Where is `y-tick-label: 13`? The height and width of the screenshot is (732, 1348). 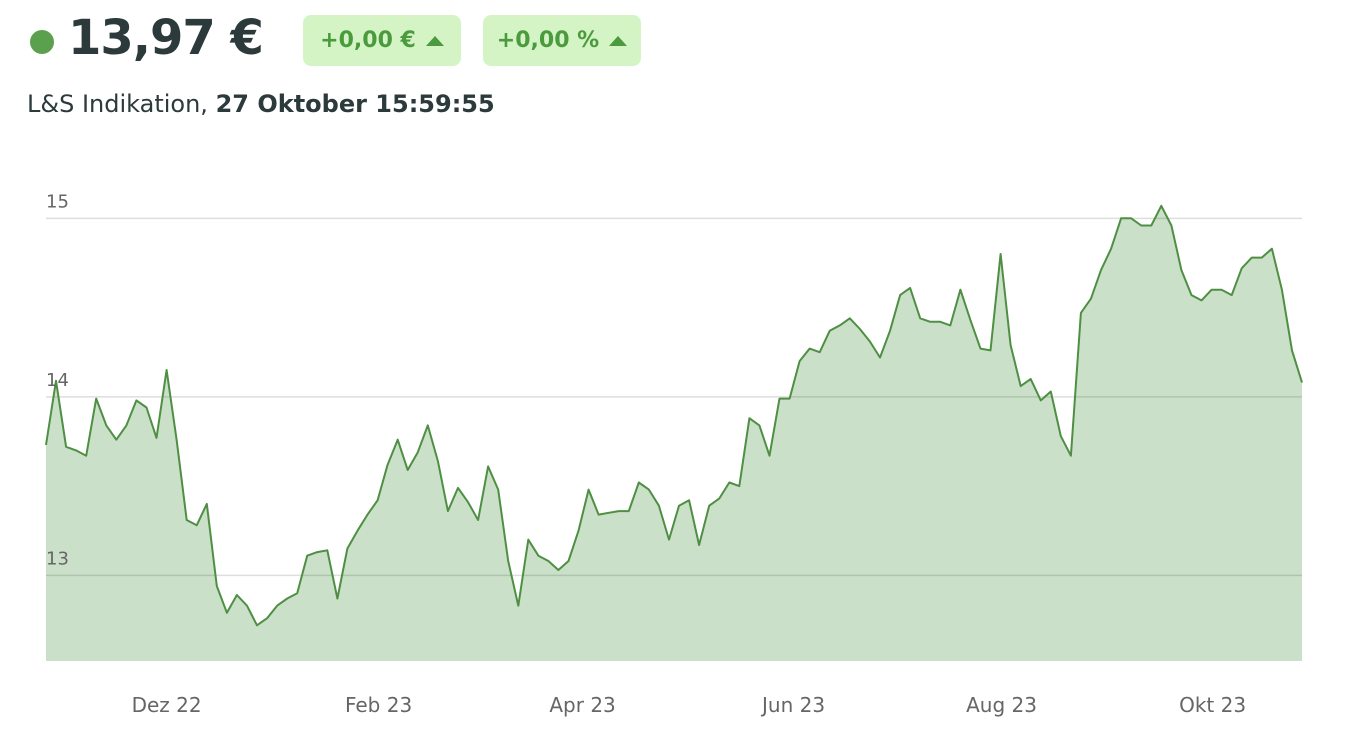
y-tick-label: 13 is located at coordinates (57, 558).